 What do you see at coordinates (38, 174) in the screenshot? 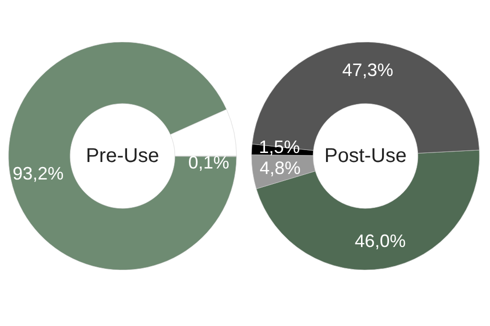
I see `data-label: 93,2%` at bounding box center [38, 174].